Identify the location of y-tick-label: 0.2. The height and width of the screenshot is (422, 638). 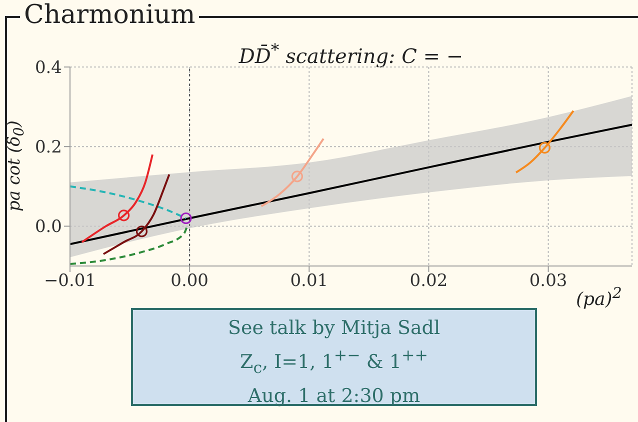
(48, 148).